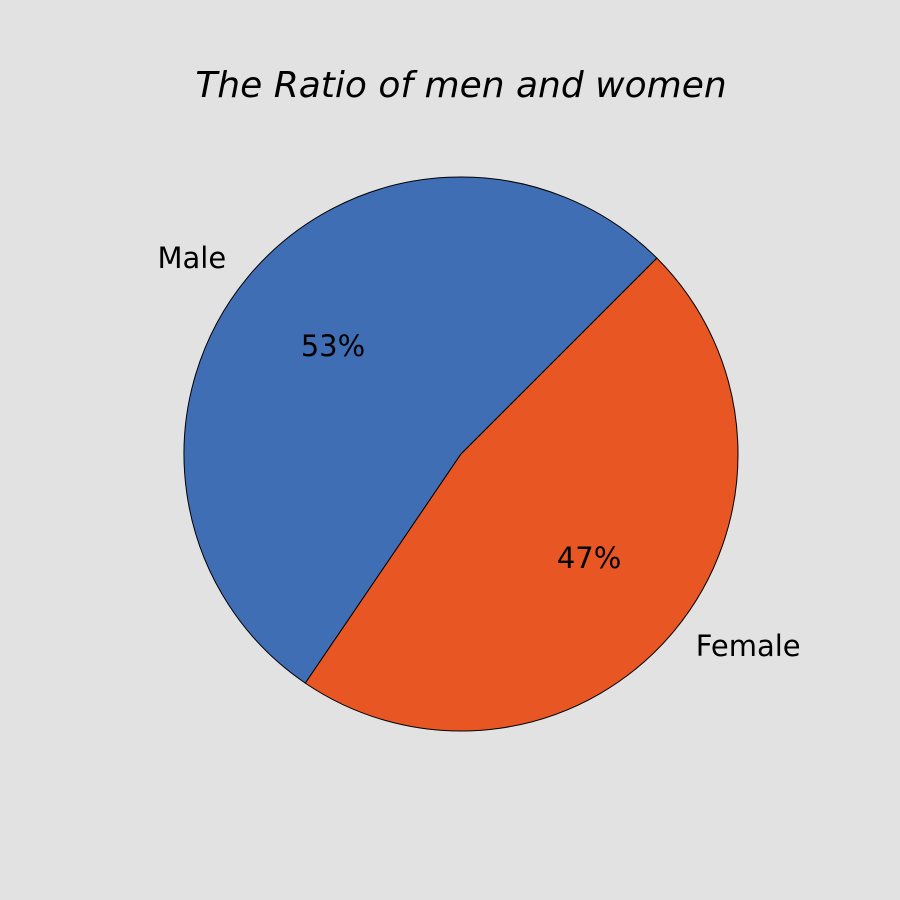  Describe the element at coordinates (748, 646) in the screenshot. I see `slice-label: Female` at that location.